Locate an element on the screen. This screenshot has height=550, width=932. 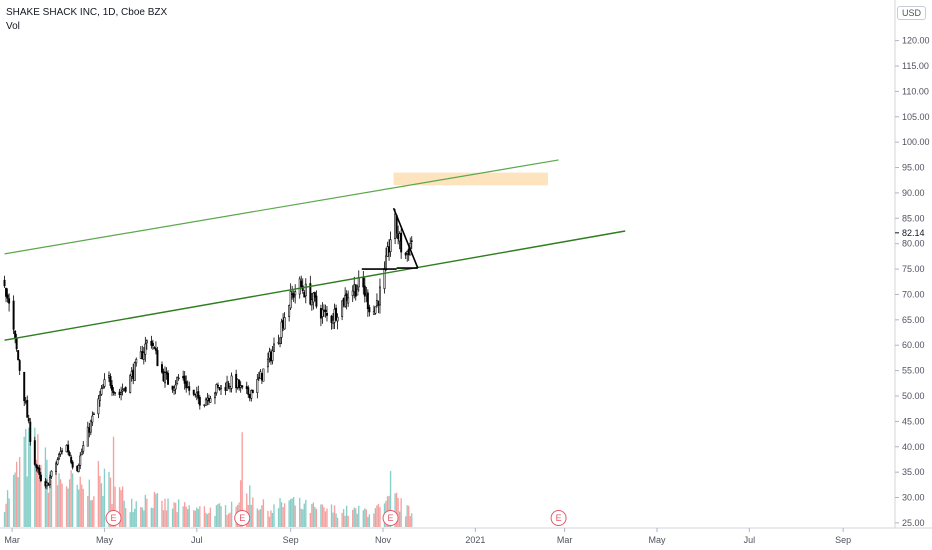
price-tick-label: 75.00 is located at coordinates (913, 269).